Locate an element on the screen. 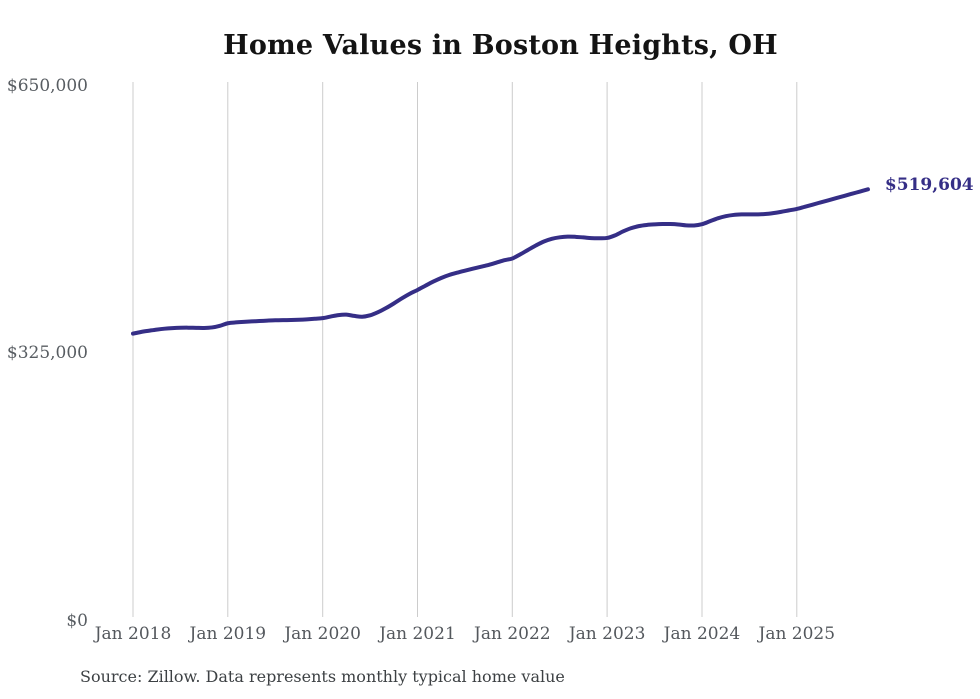  x-tick-label: Jan 2020 is located at coordinates (322, 634).